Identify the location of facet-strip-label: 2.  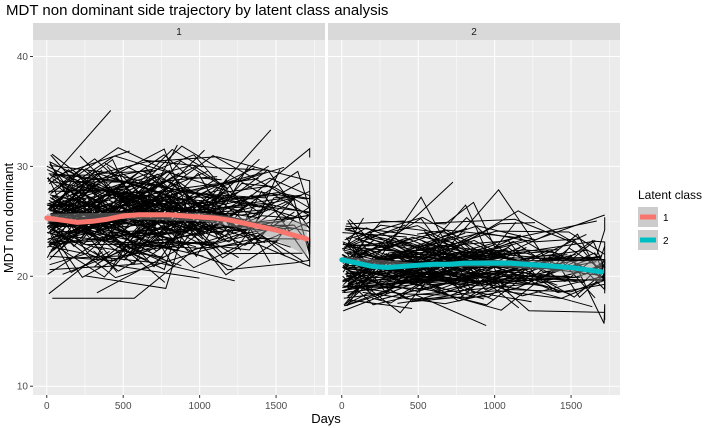
(474, 32).